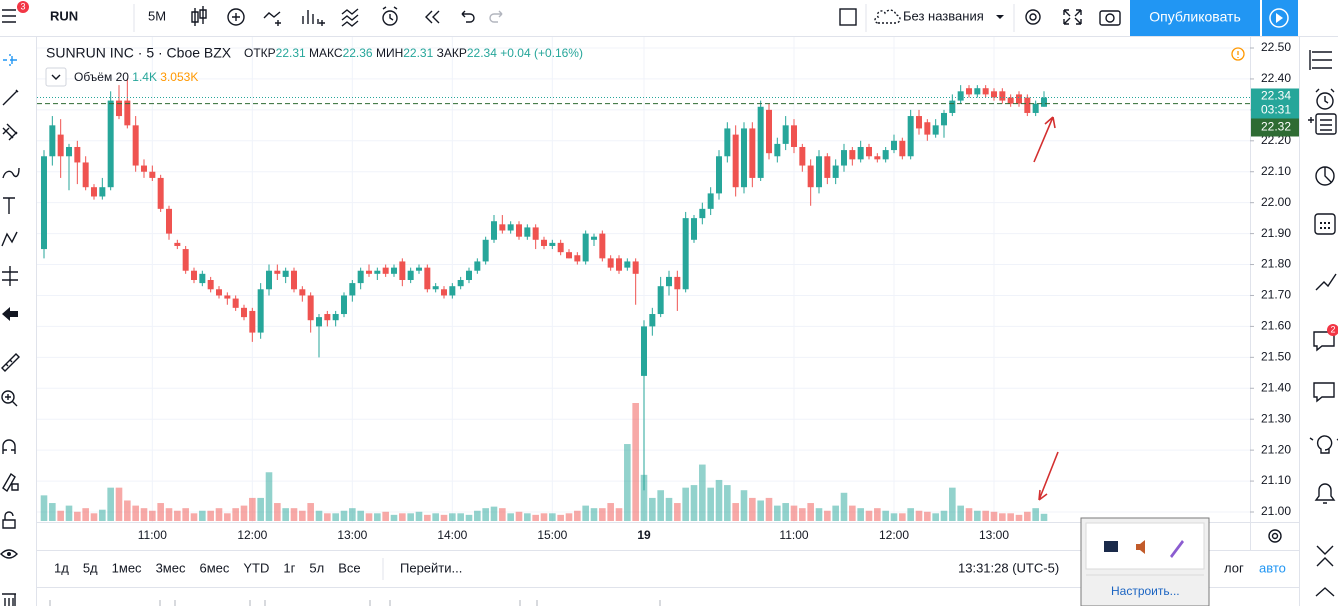  I want to click on templates-button, so click(350, 17).